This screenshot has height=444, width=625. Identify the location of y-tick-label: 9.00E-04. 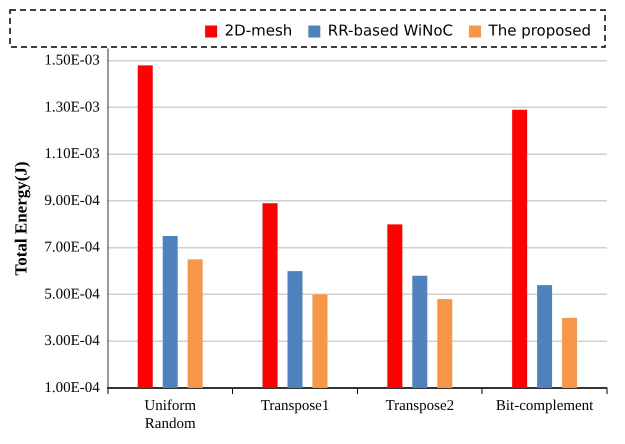
(72, 200).